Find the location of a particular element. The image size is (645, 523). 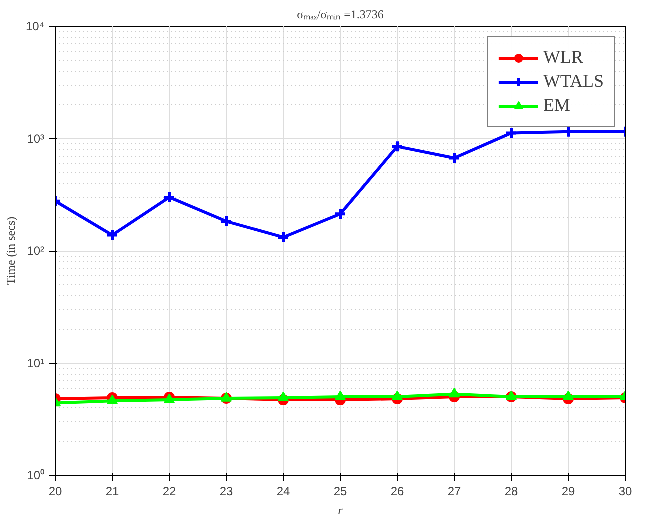

legend-label: WTALS is located at coordinates (573, 81).